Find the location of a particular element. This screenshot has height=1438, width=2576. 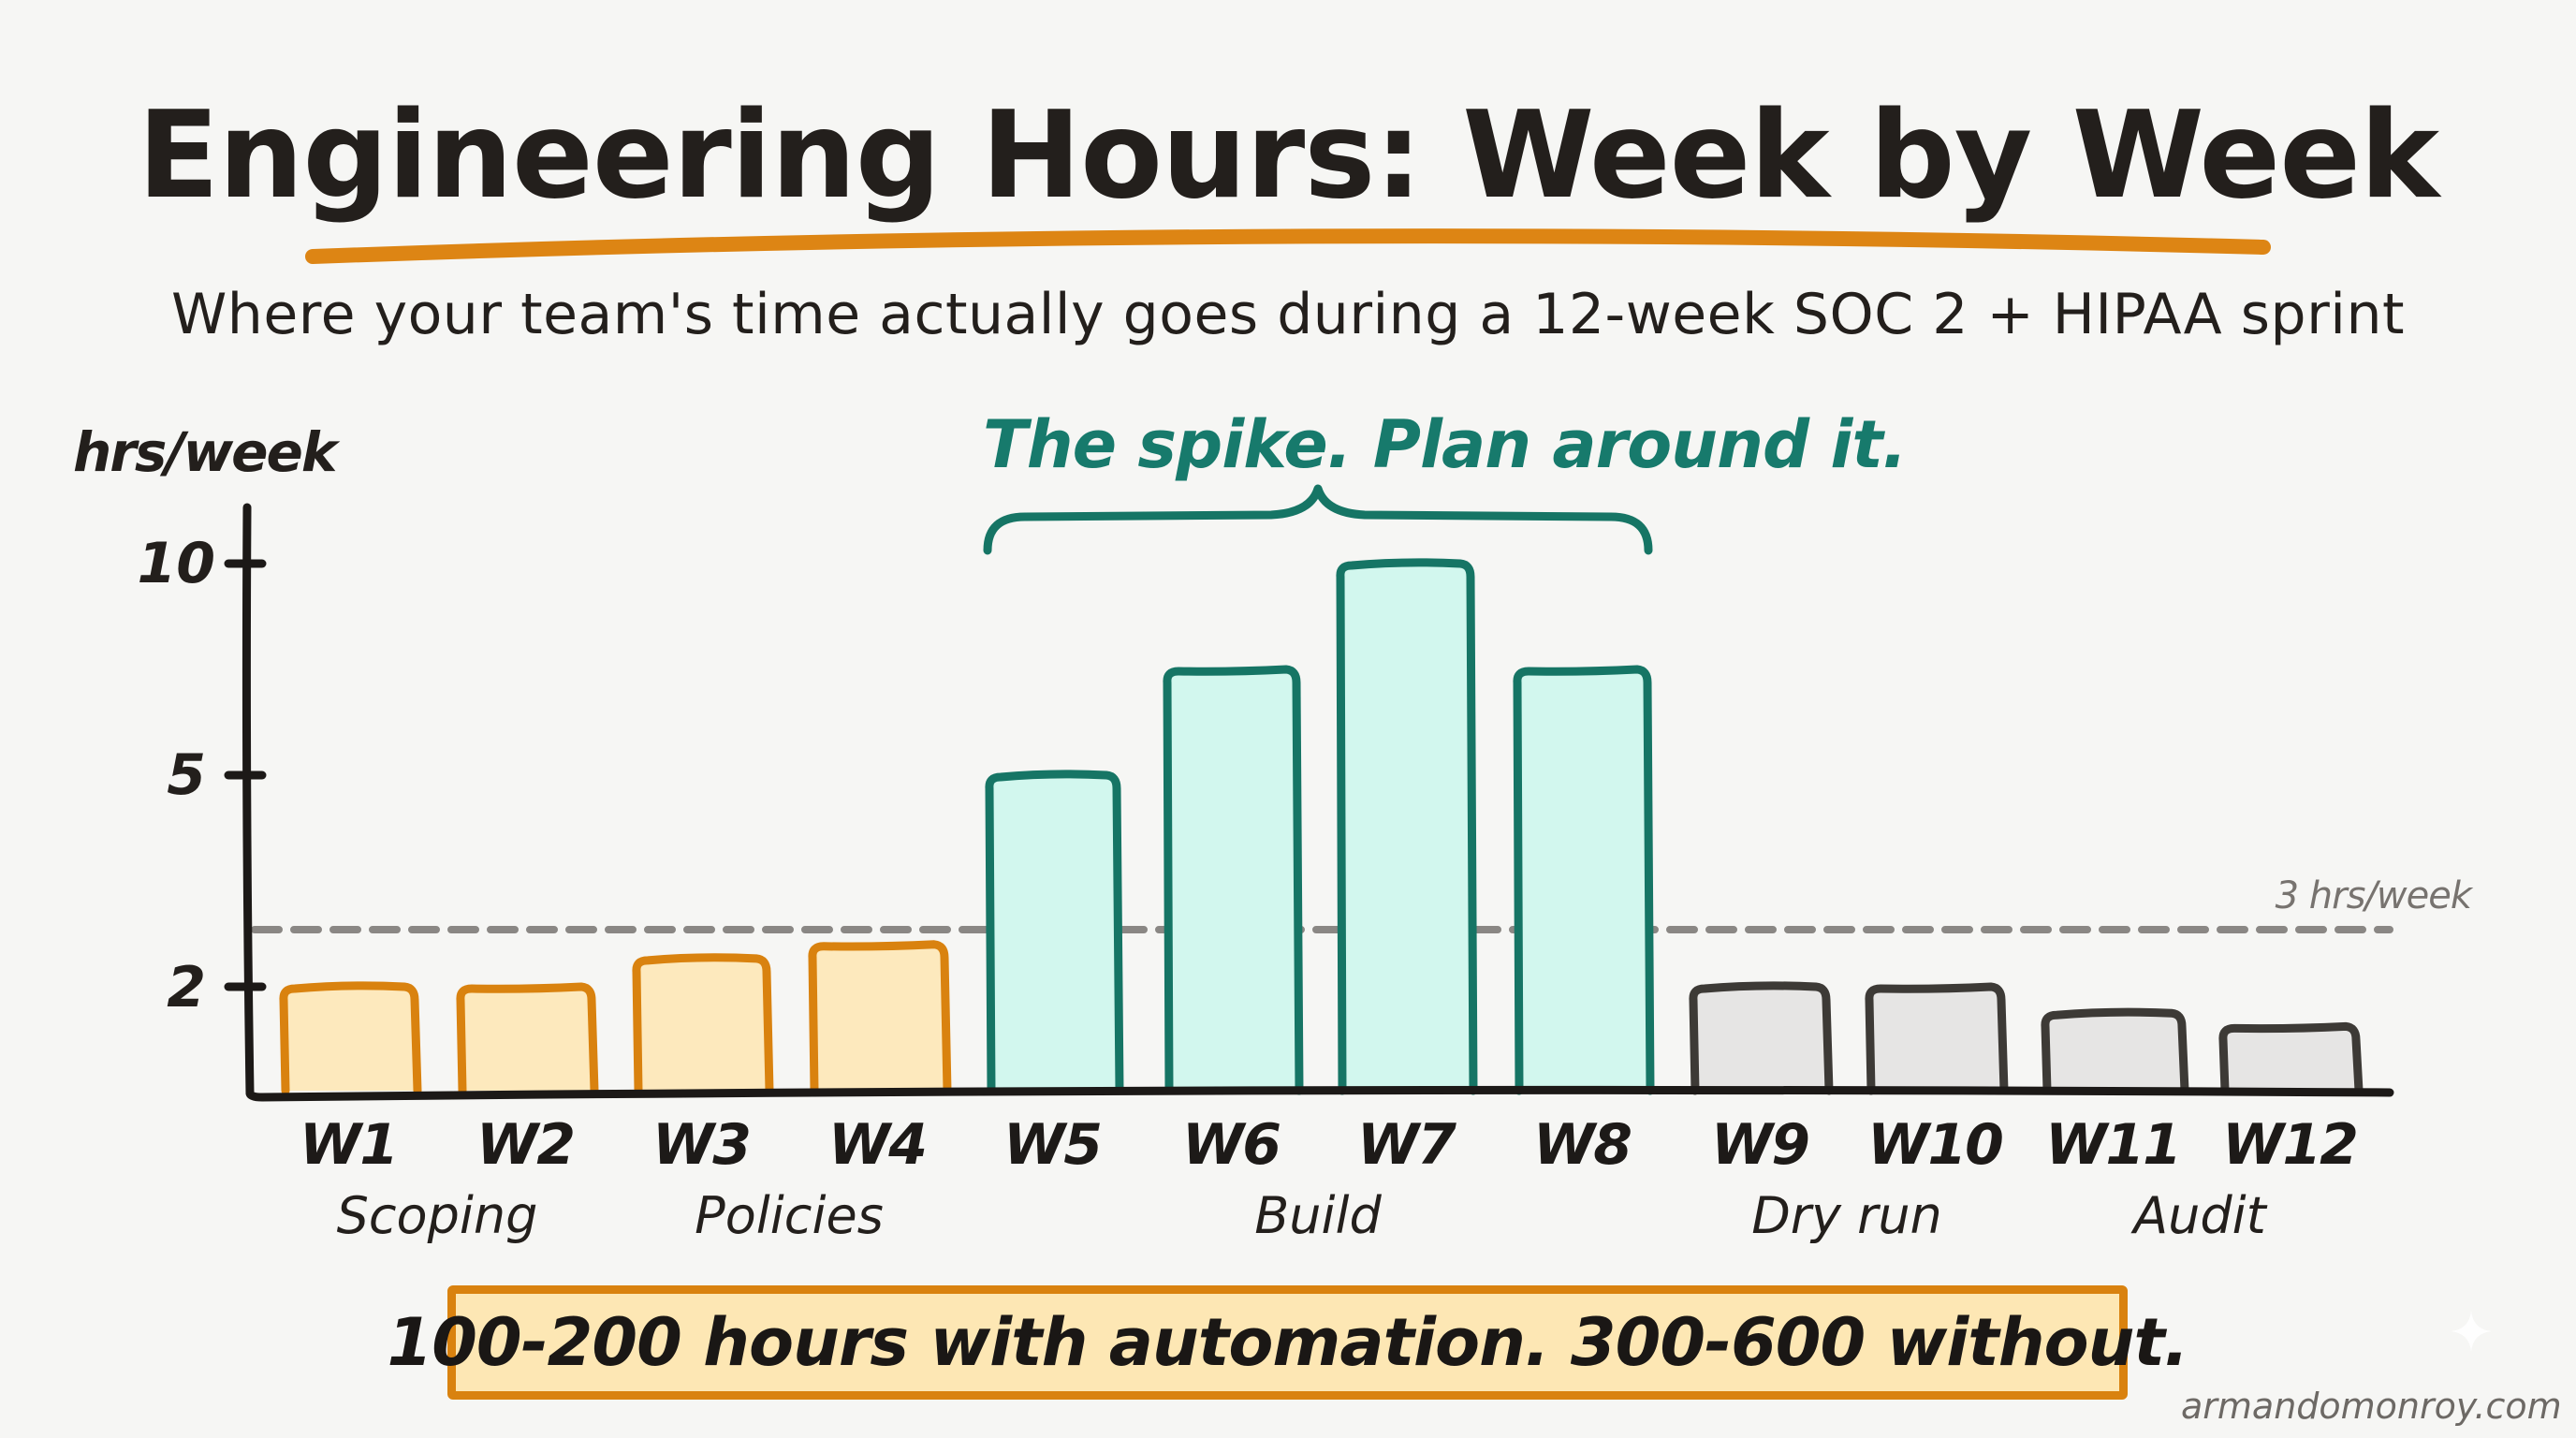

y-tick-label-2: 2 is located at coordinates (186, 987).